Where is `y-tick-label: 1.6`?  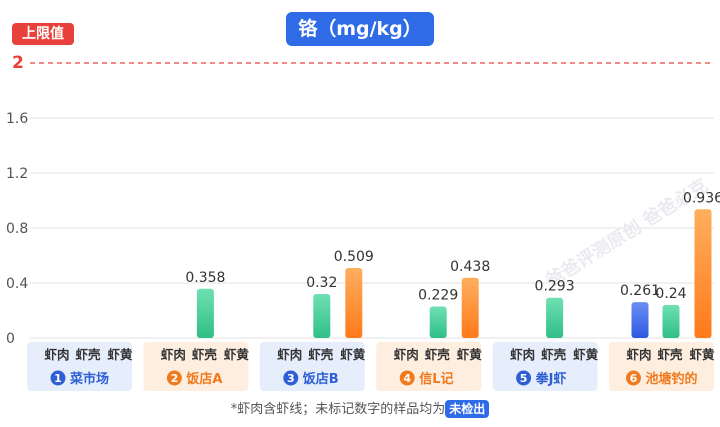
y-tick-label: 1.6 is located at coordinates (17, 119).